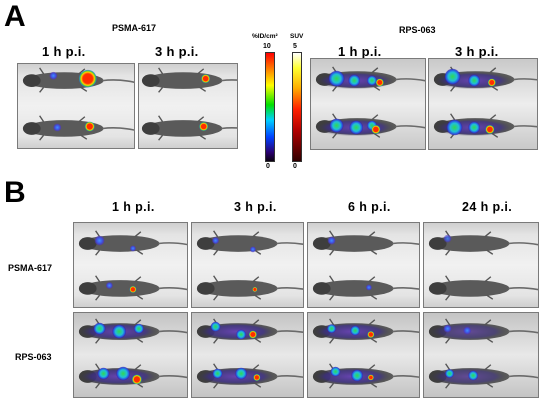 Image resolution: width=550 pixels, height=406 pixels. What do you see at coordinates (295, 166) in the screenshot?
I see `scale-min-suv: 0` at bounding box center [295, 166].